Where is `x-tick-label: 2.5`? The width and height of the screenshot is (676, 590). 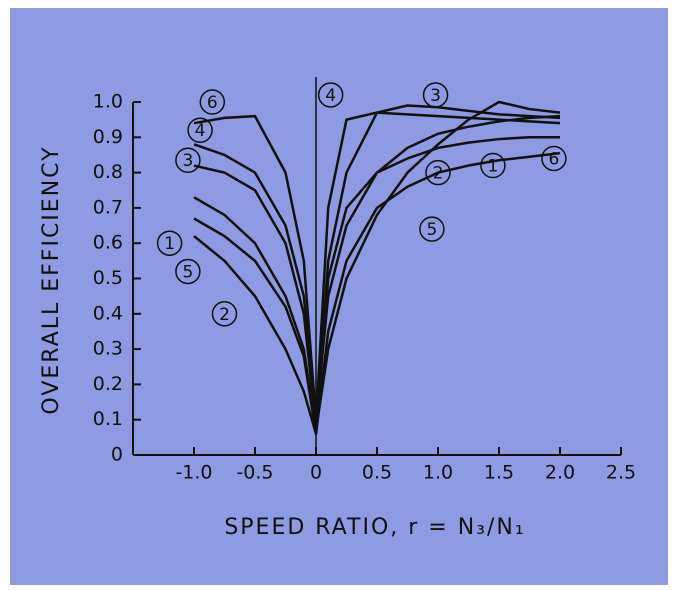 x-tick-label: 2.5 is located at coordinates (621, 473).